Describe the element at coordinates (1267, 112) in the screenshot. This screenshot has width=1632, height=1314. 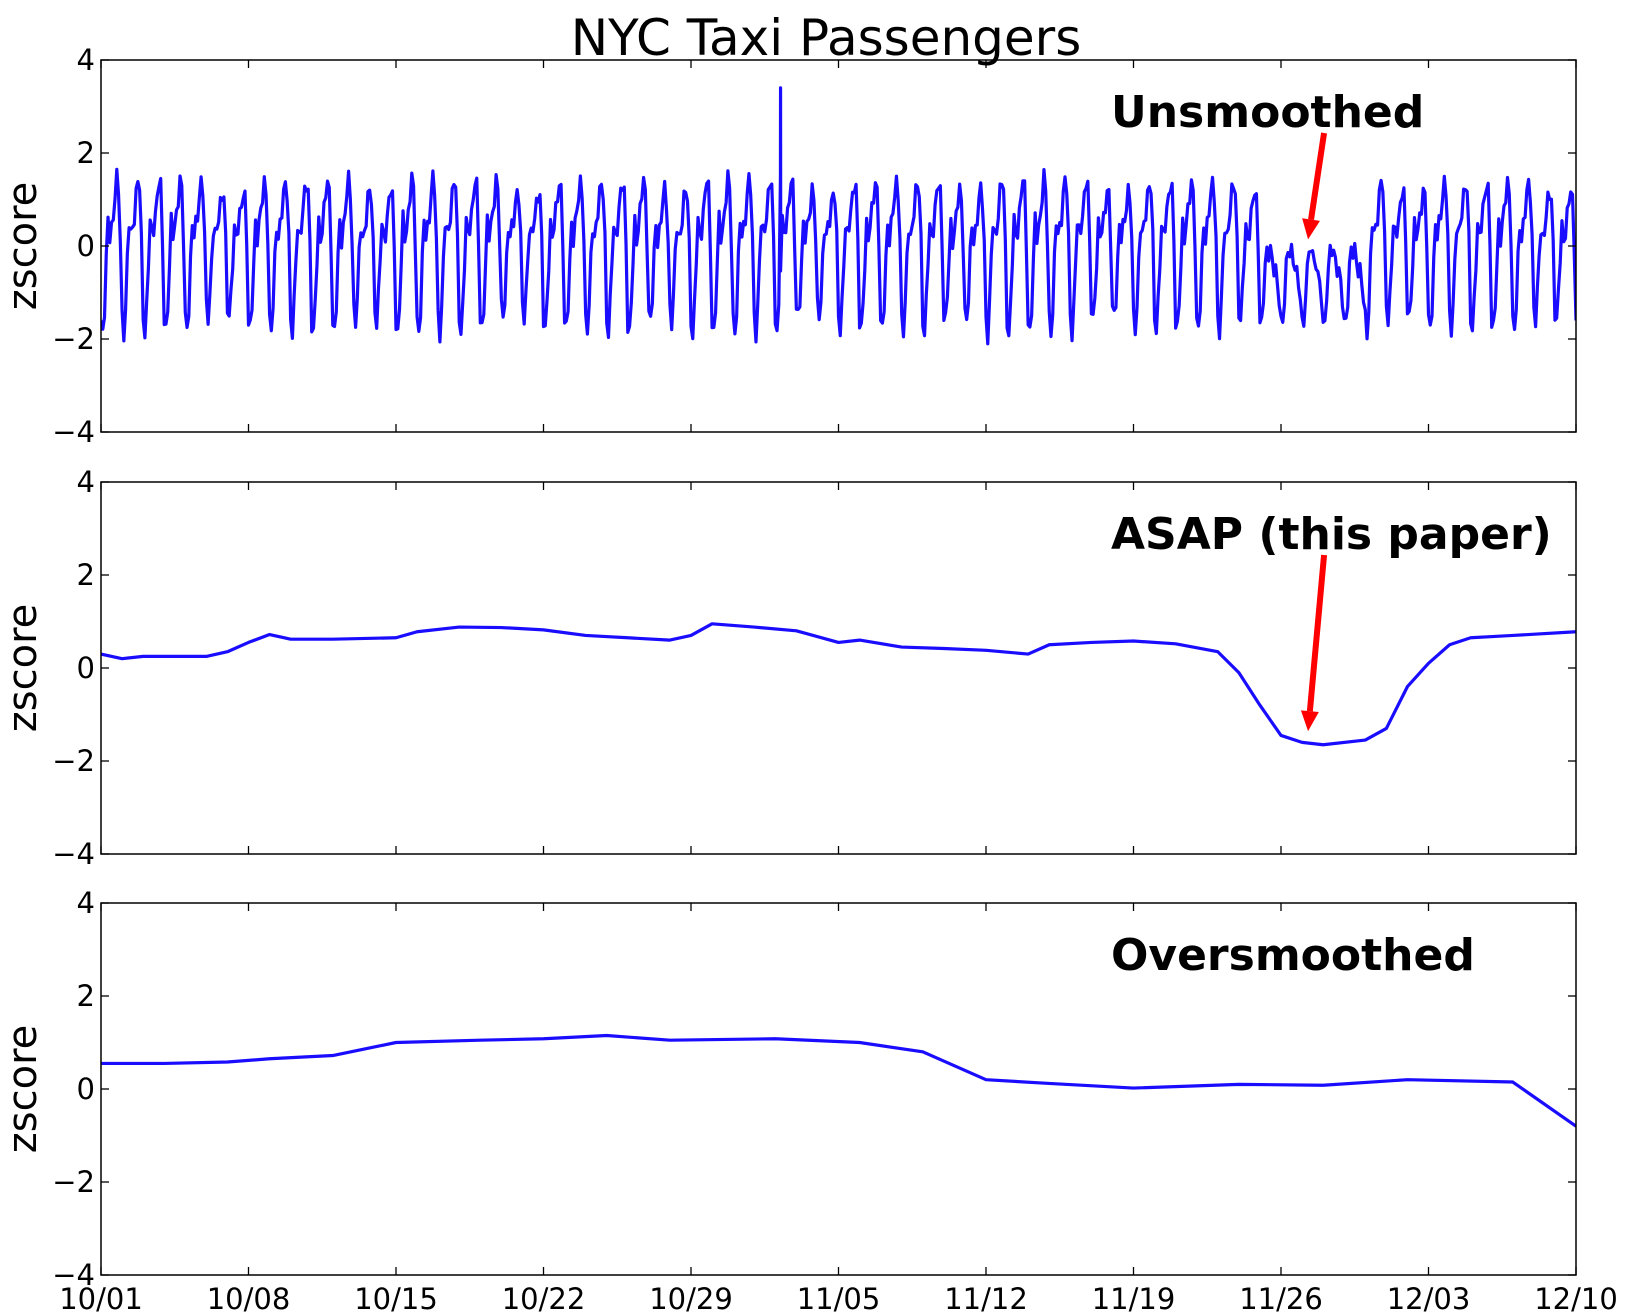
I see `panel-annotation: Unsmoothed` at that location.